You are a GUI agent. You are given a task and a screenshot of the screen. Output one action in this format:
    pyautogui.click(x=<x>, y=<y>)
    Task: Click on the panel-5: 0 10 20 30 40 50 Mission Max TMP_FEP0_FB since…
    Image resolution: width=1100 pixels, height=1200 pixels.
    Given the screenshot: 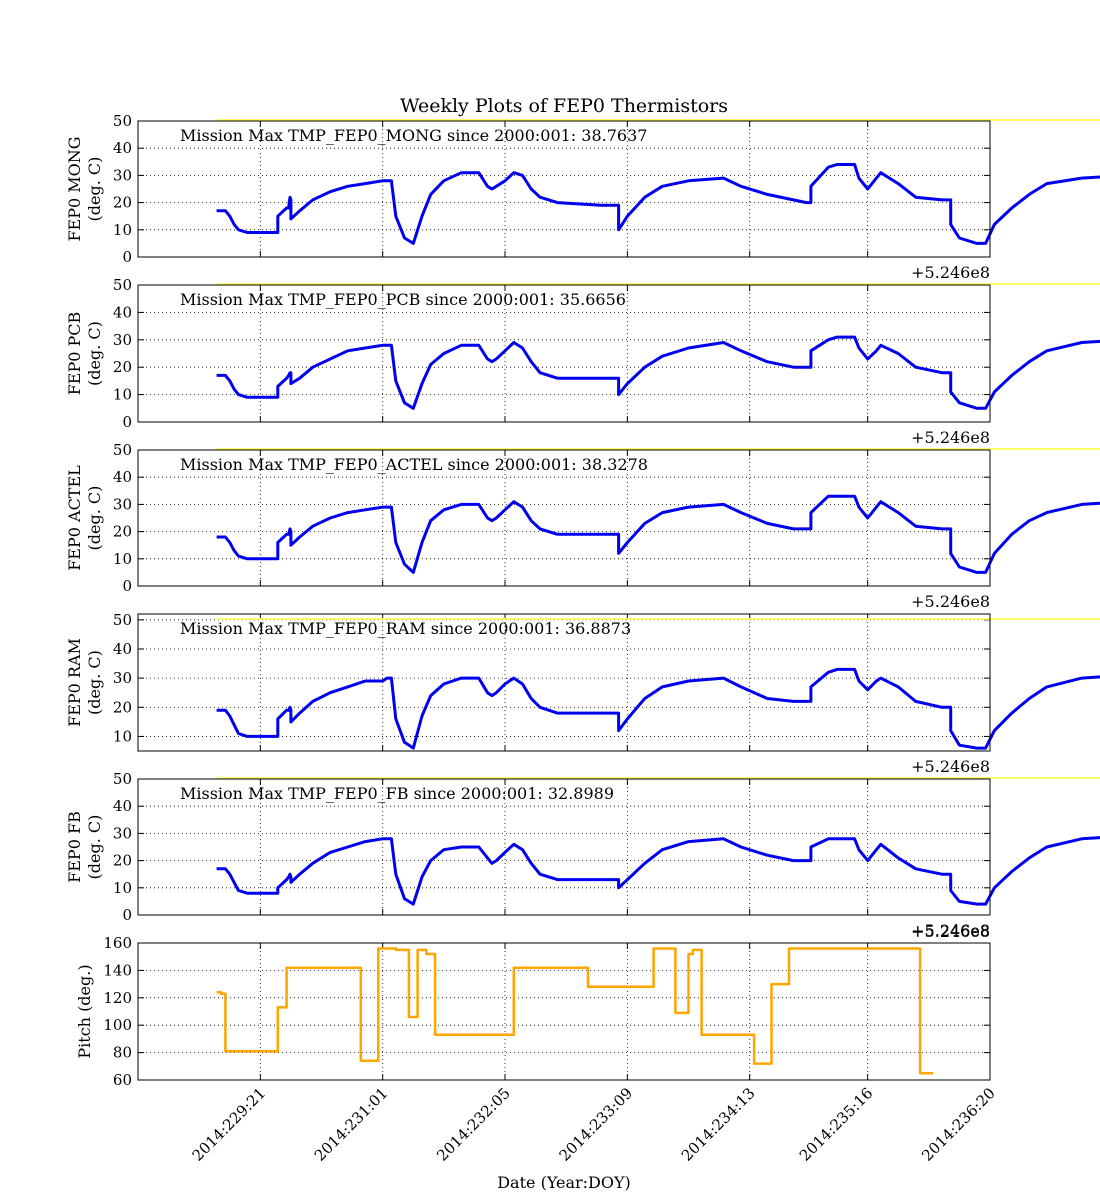 What is the action you would take?
    pyautogui.click(x=582, y=855)
    